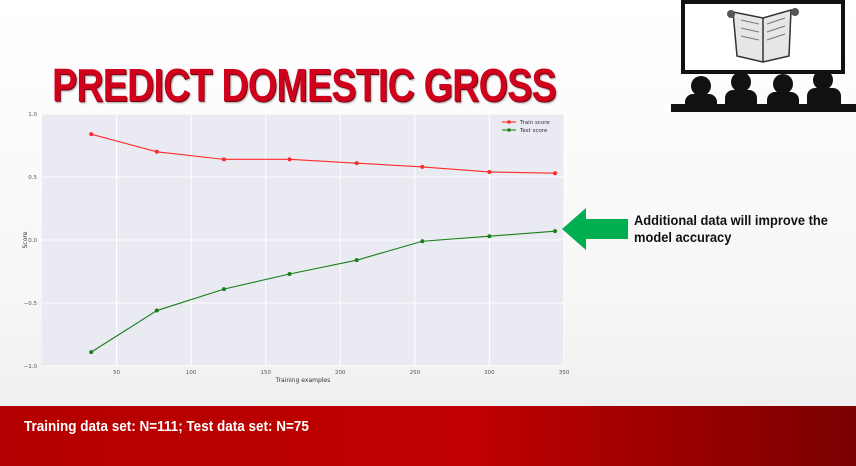 The height and width of the screenshot is (466, 856). What do you see at coordinates (489, 373) in the screenshot?
I see `x-tick-label: 300` at bounding box center [489, 373].